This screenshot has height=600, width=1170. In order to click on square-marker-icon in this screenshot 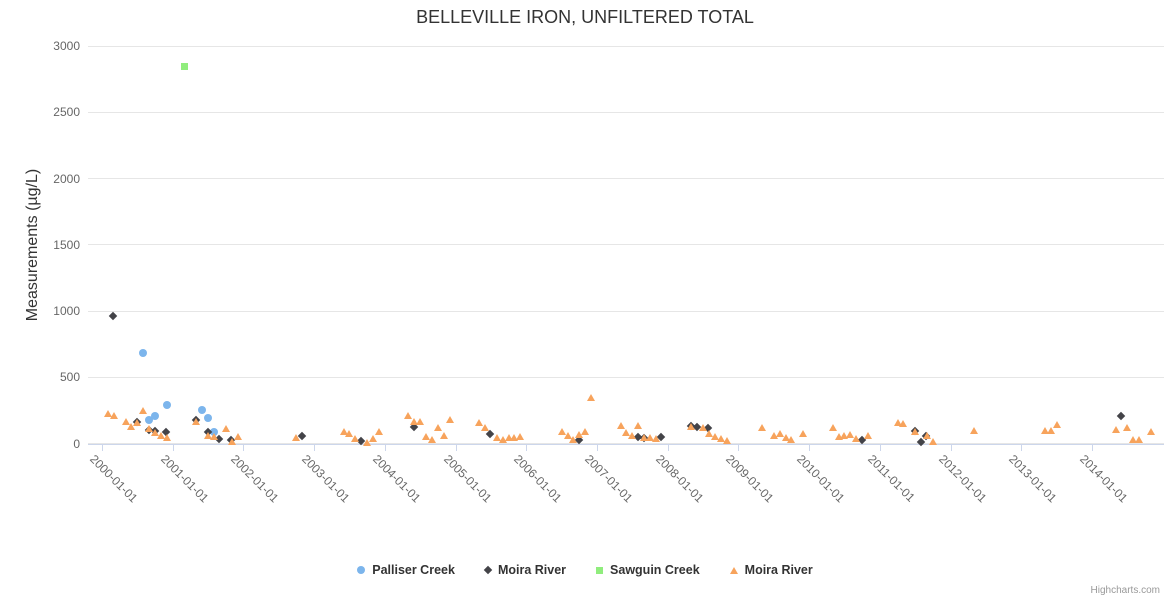, I will do `click(600, 570)`.